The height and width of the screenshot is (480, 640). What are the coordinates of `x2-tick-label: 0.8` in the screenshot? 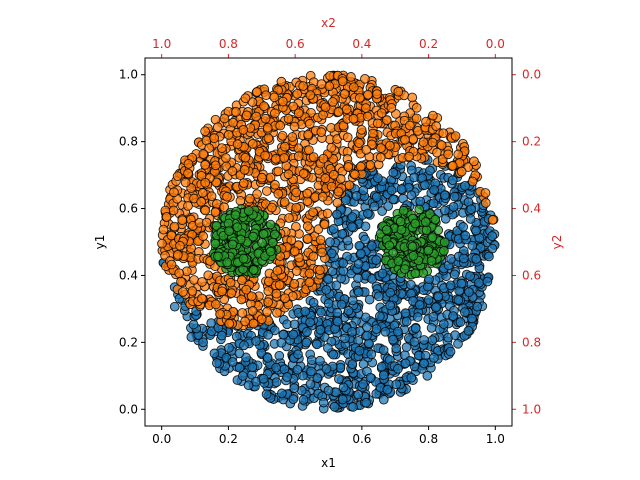 It's located at (228, 44).